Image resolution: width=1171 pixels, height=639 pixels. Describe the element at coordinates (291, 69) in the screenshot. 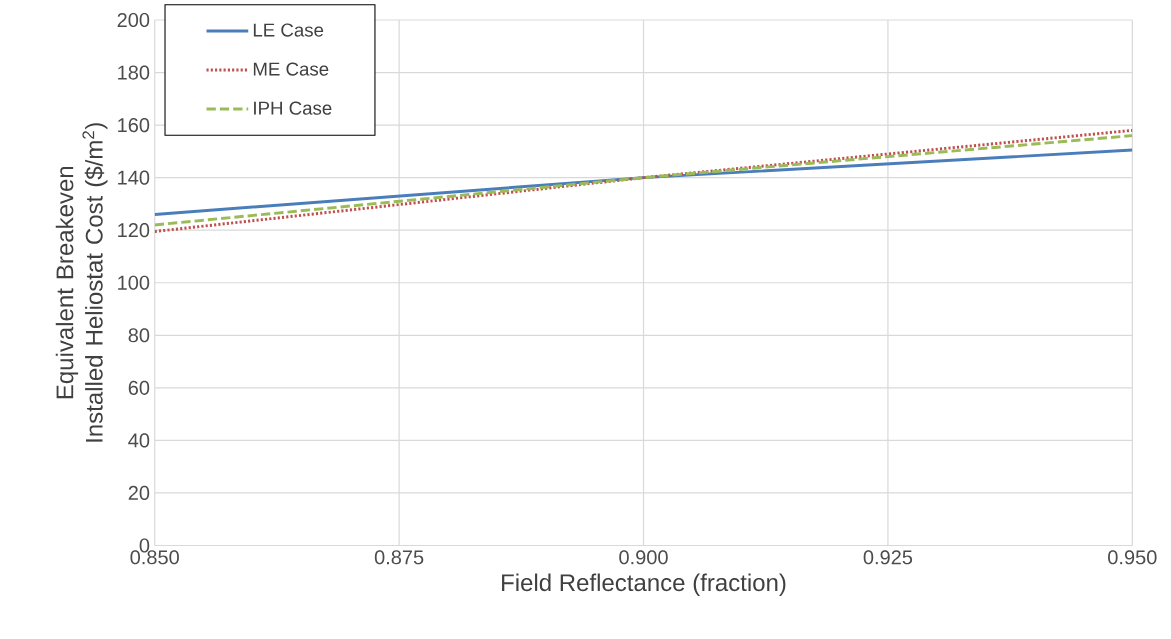

I see `legend-label: ME Case` at that location.